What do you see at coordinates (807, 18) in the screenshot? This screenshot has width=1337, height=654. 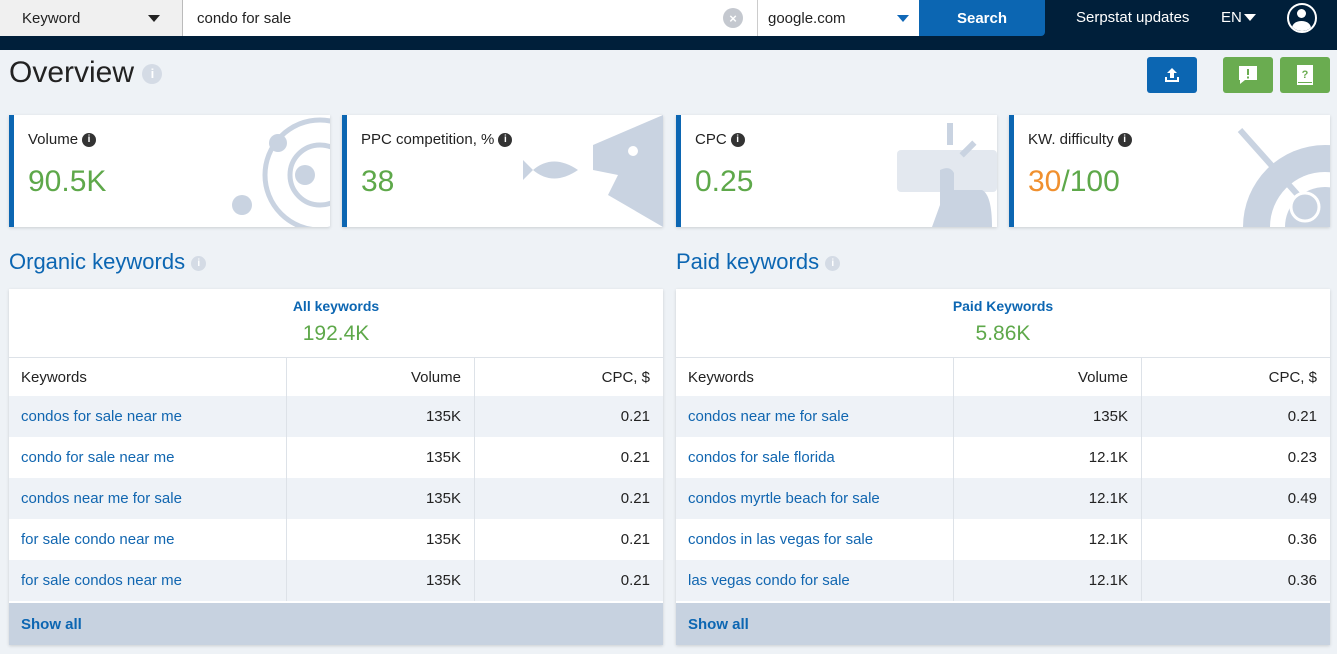 I see `database-value: google.com` at bounding box center [807, 18].